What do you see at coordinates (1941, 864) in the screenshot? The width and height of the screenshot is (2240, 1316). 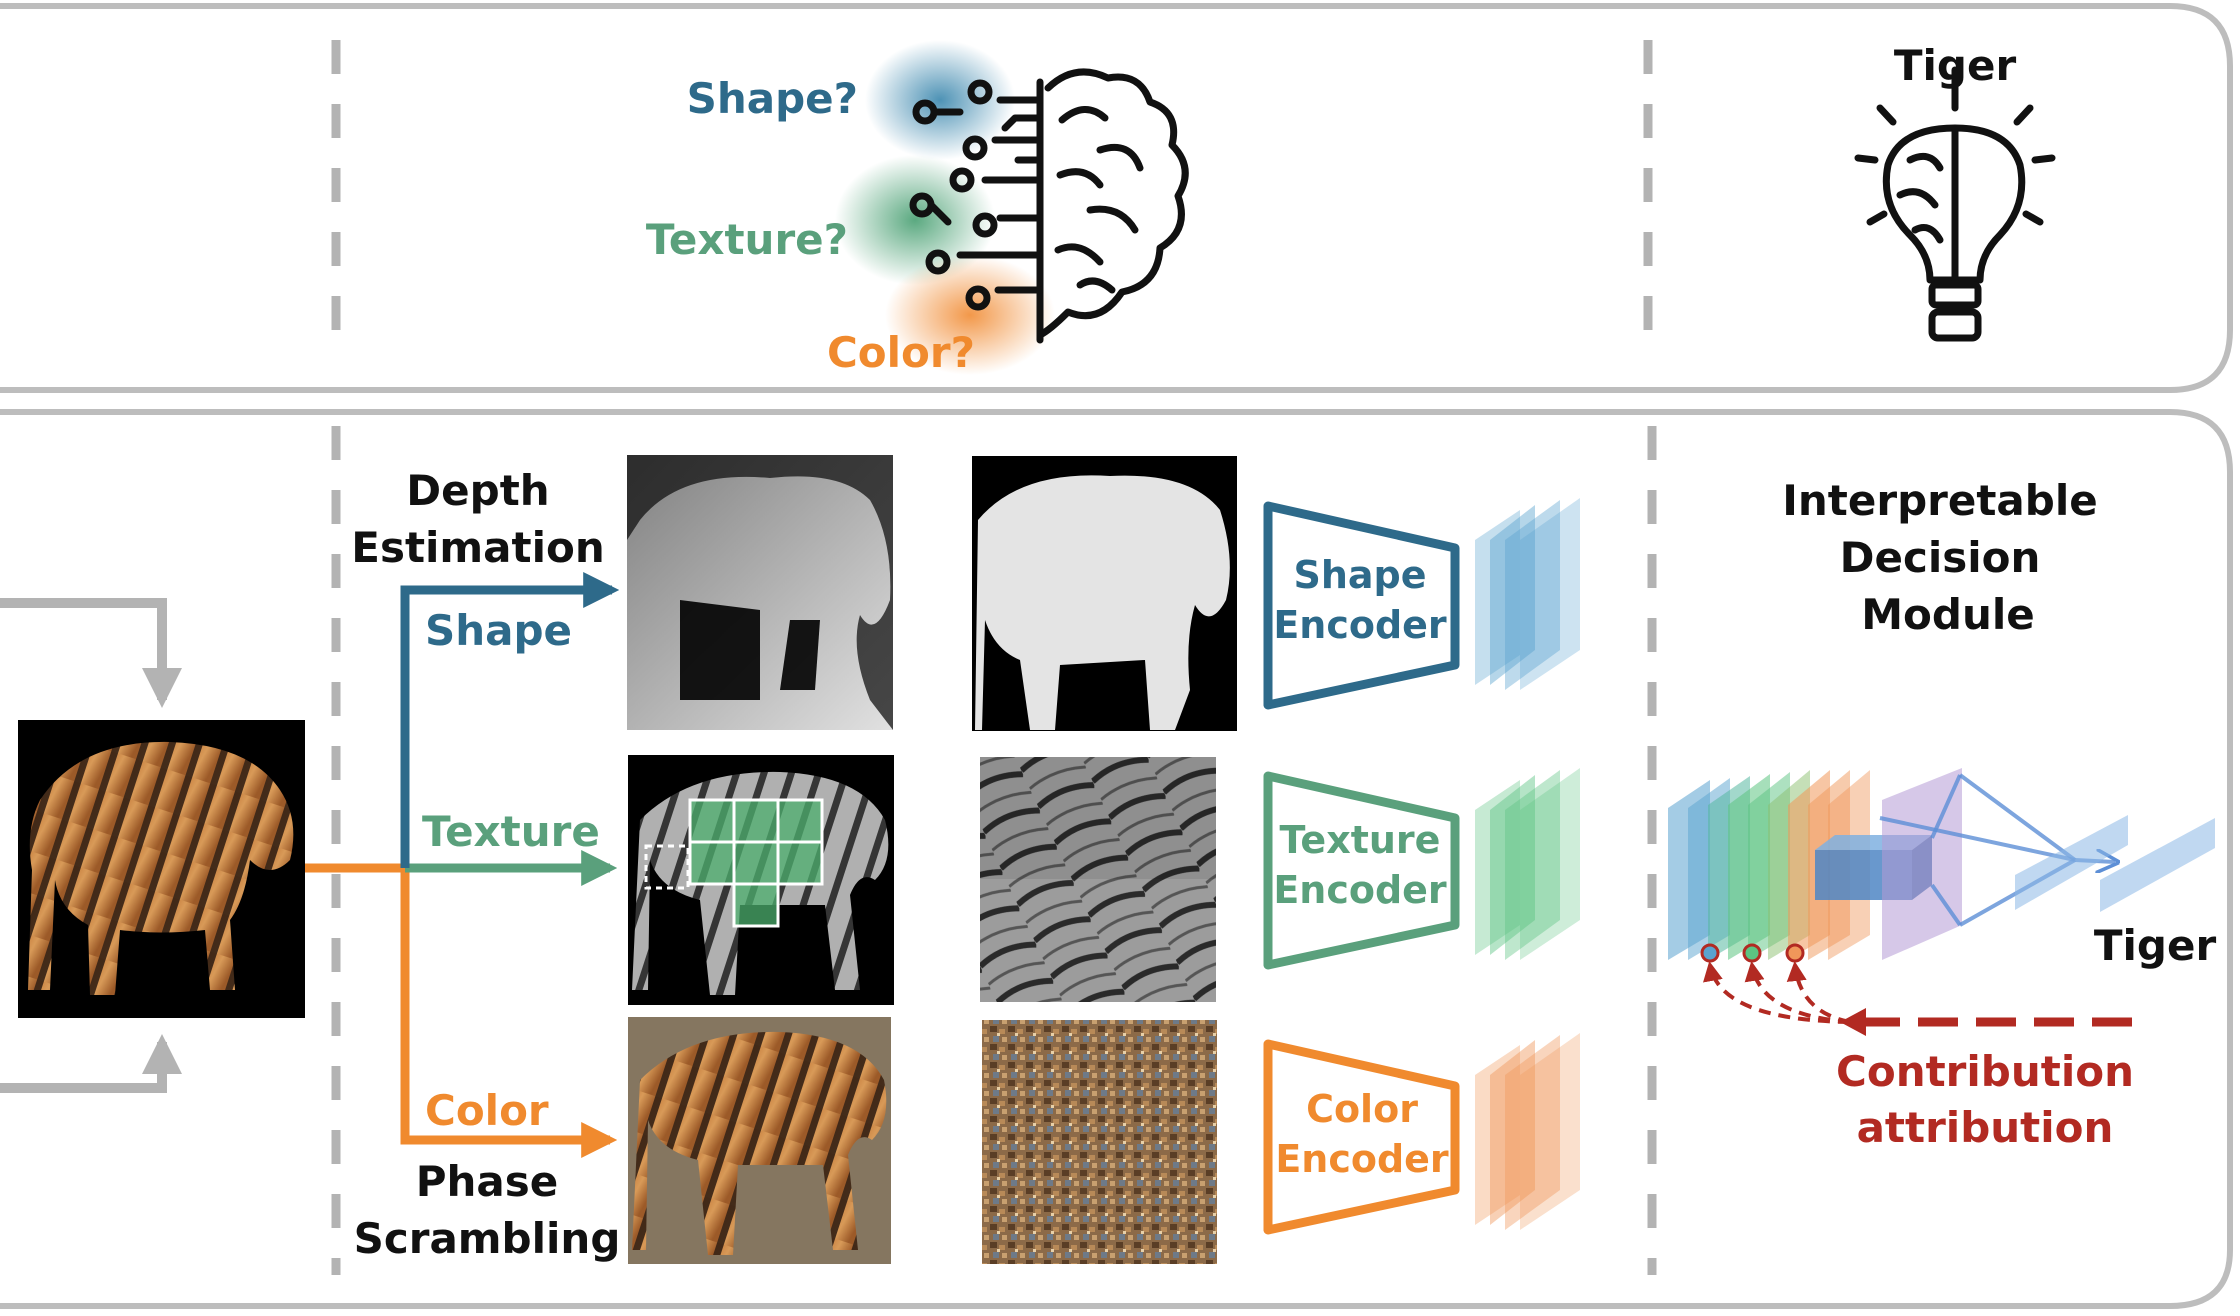 I see `idm-feature-maps` at bounding box center [1941, 864].